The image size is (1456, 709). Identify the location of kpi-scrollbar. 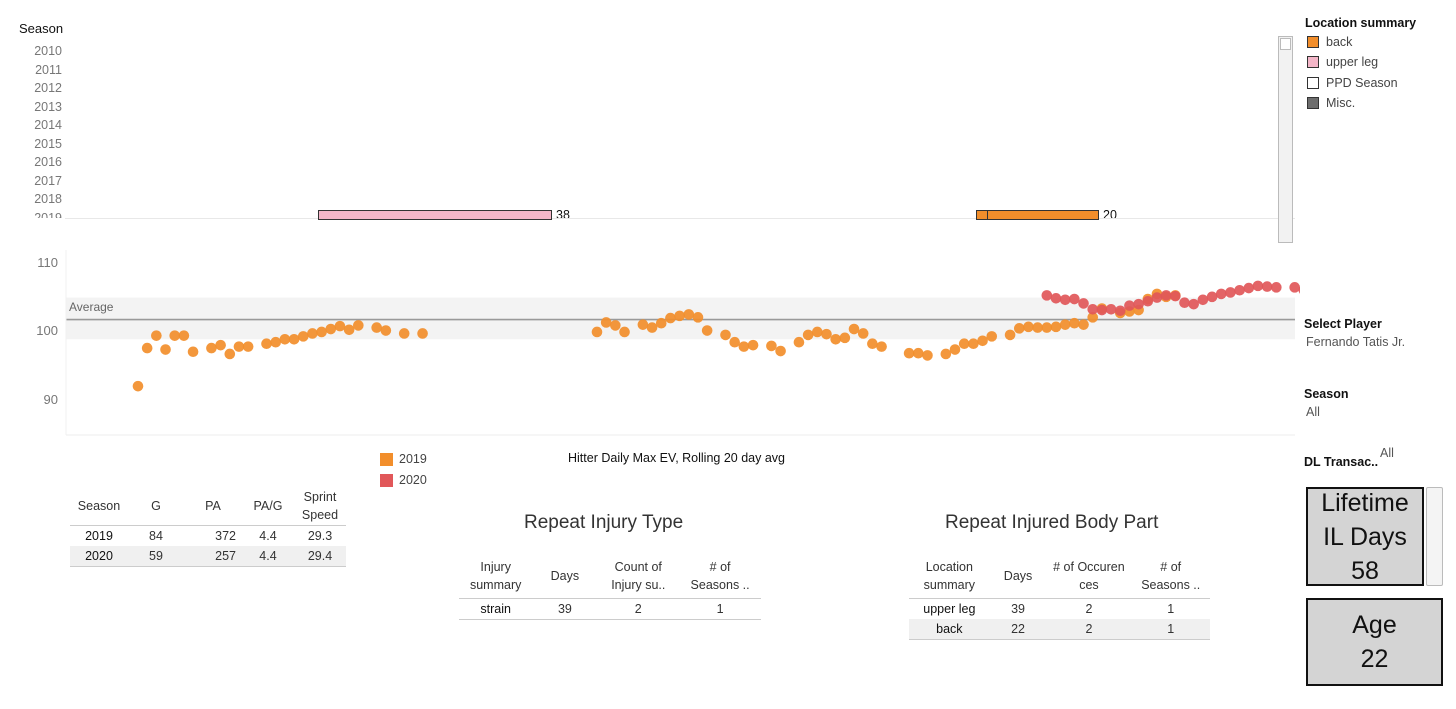
(1434, 536).